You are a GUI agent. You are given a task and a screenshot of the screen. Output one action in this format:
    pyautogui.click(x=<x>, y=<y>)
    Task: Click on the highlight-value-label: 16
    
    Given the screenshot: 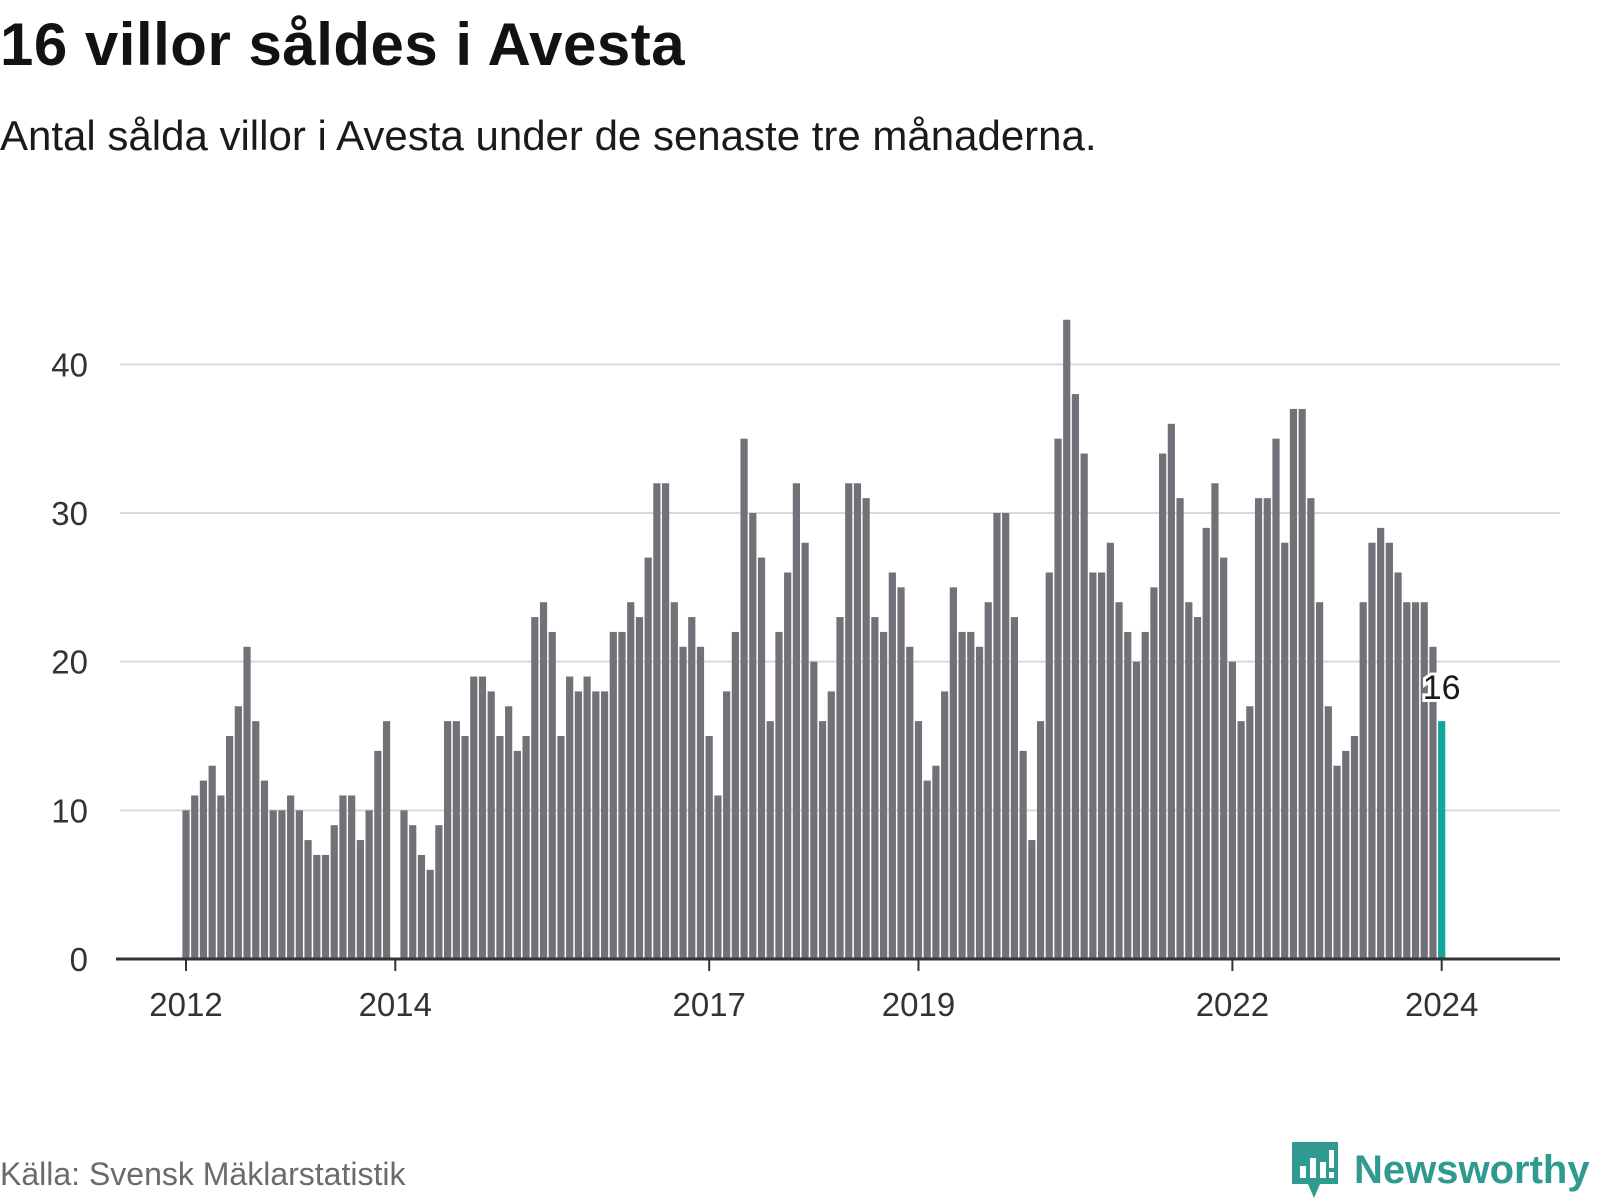 What is the action you would take?
    pyautogui.click(x=1442, y=688)
    